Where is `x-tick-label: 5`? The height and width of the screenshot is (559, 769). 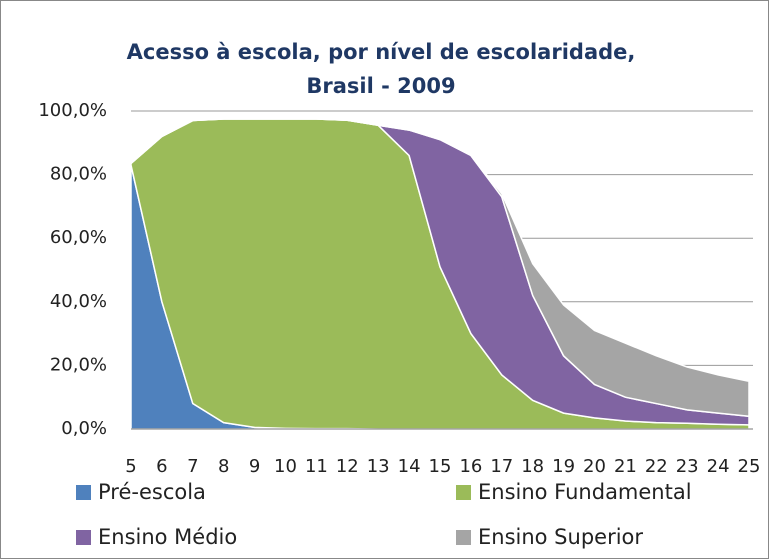
x-tick-label: 5 is located at coordinates (130, 466).